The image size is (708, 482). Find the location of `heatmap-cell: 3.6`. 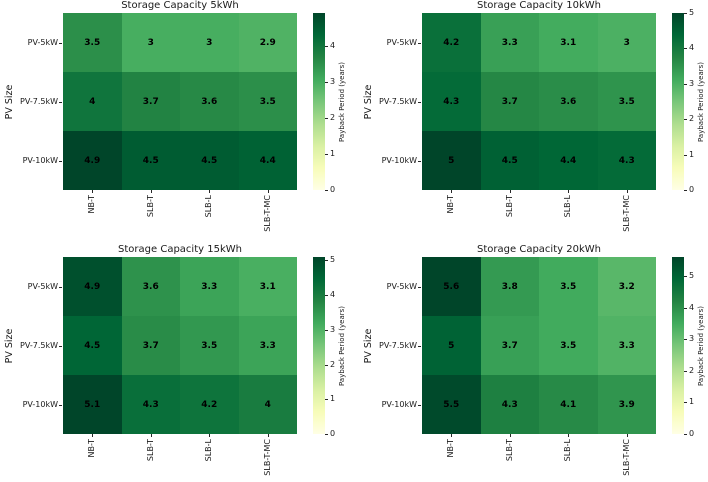

heatmap-cell: 3.6 is located at coordinates (150, 286).